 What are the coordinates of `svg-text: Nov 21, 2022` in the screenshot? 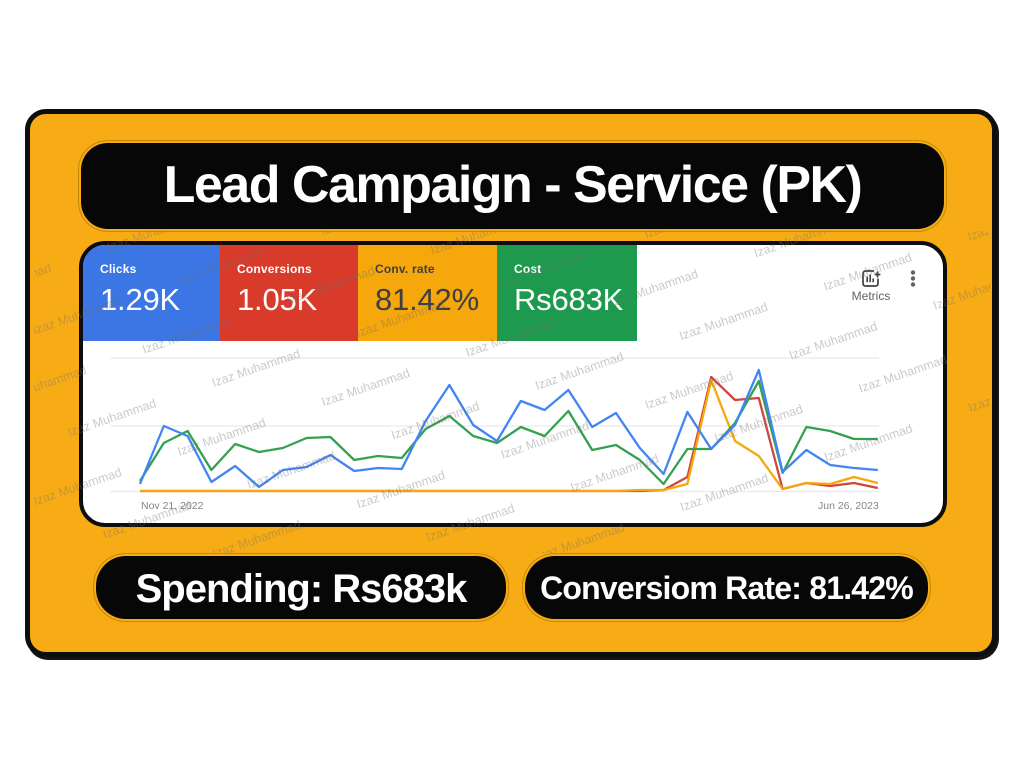 It's located at (172, 506).